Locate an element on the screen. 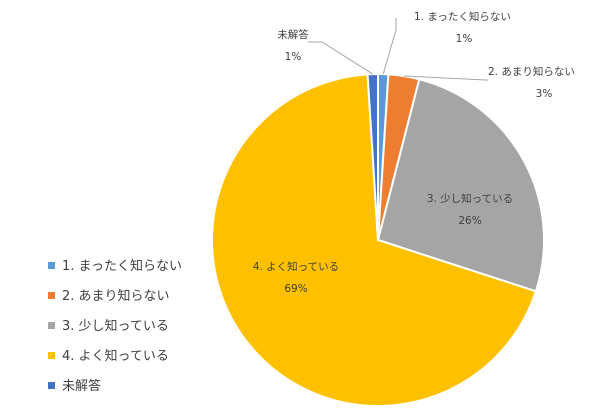 Image resolution: width=600 pixels, height=420 pixels. legend-label-5: 未解答 is located at coordinates (81, 386).